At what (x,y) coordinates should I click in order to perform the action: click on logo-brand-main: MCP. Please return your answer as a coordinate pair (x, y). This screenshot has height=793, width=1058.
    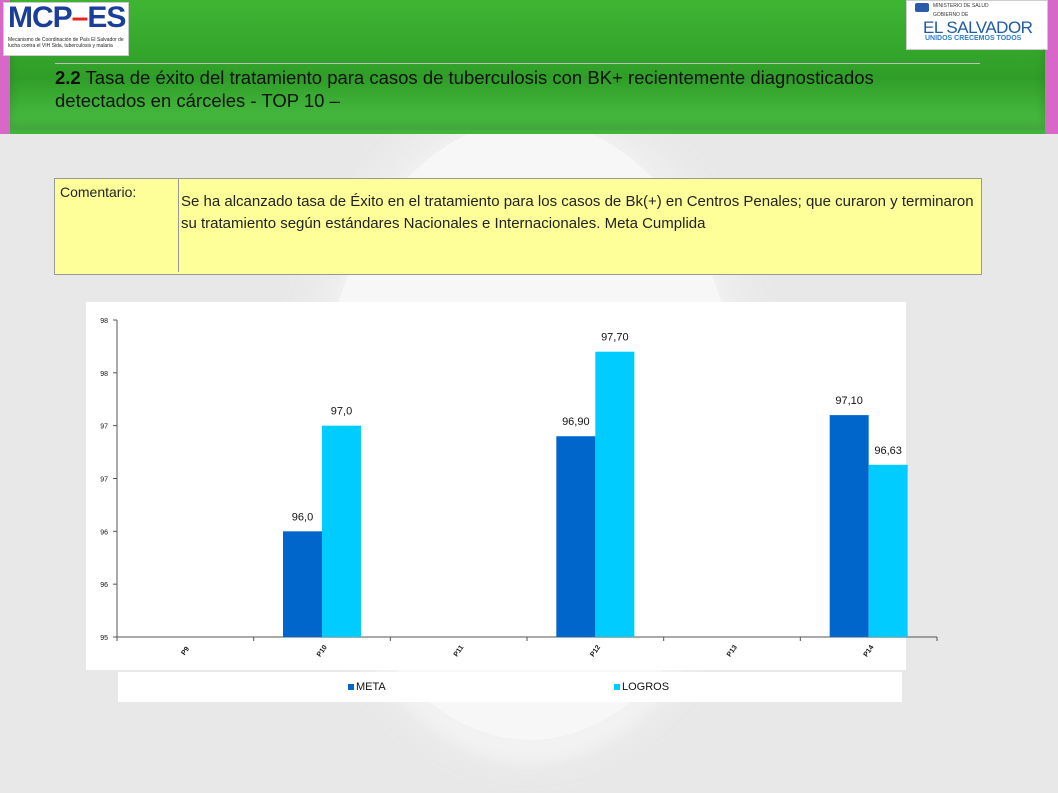
    Looking at the image, I should click on (40, 17).